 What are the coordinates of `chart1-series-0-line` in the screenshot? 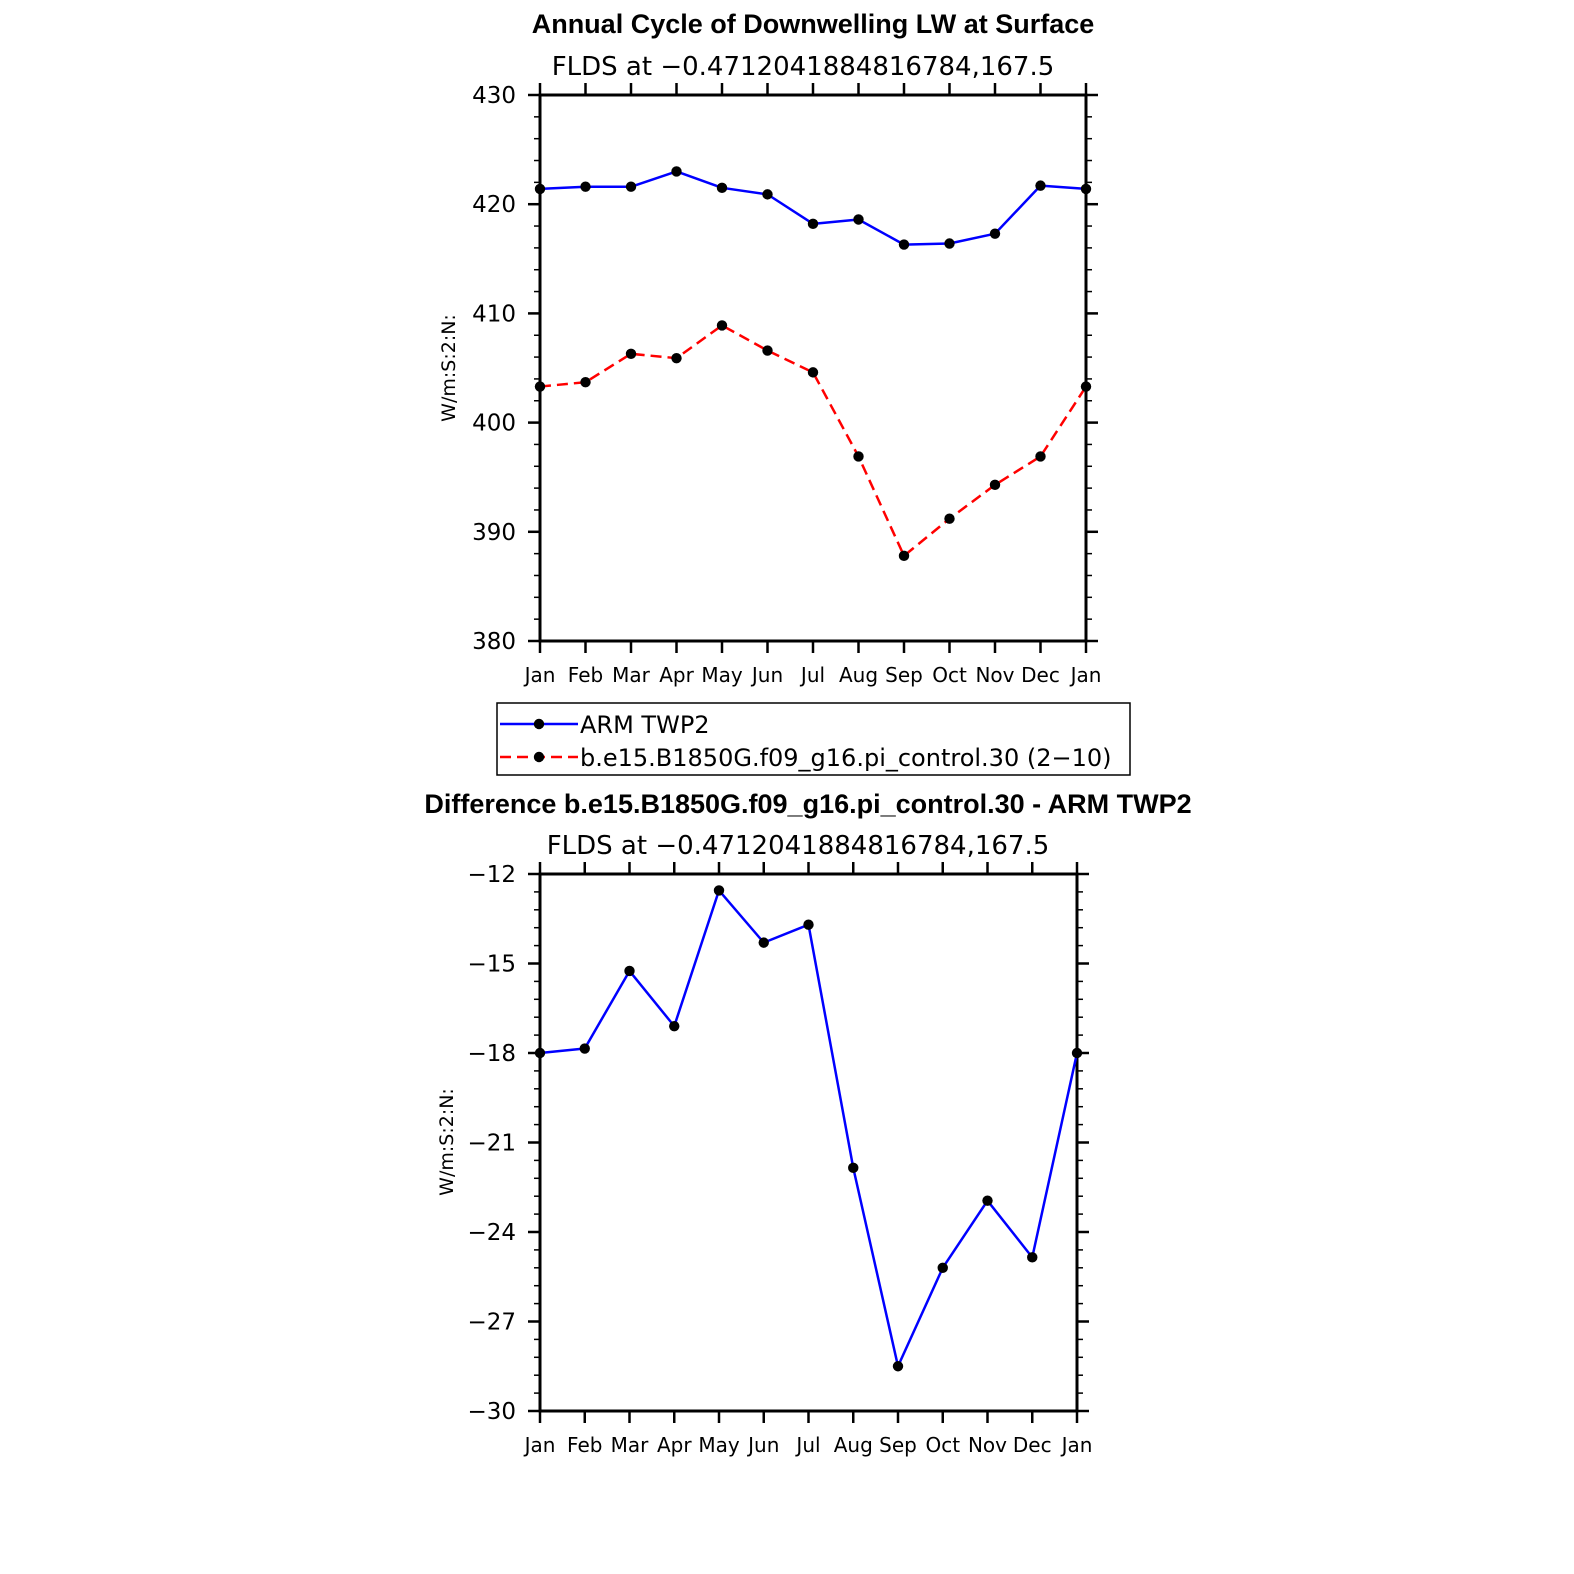 It's located at (813, 208).